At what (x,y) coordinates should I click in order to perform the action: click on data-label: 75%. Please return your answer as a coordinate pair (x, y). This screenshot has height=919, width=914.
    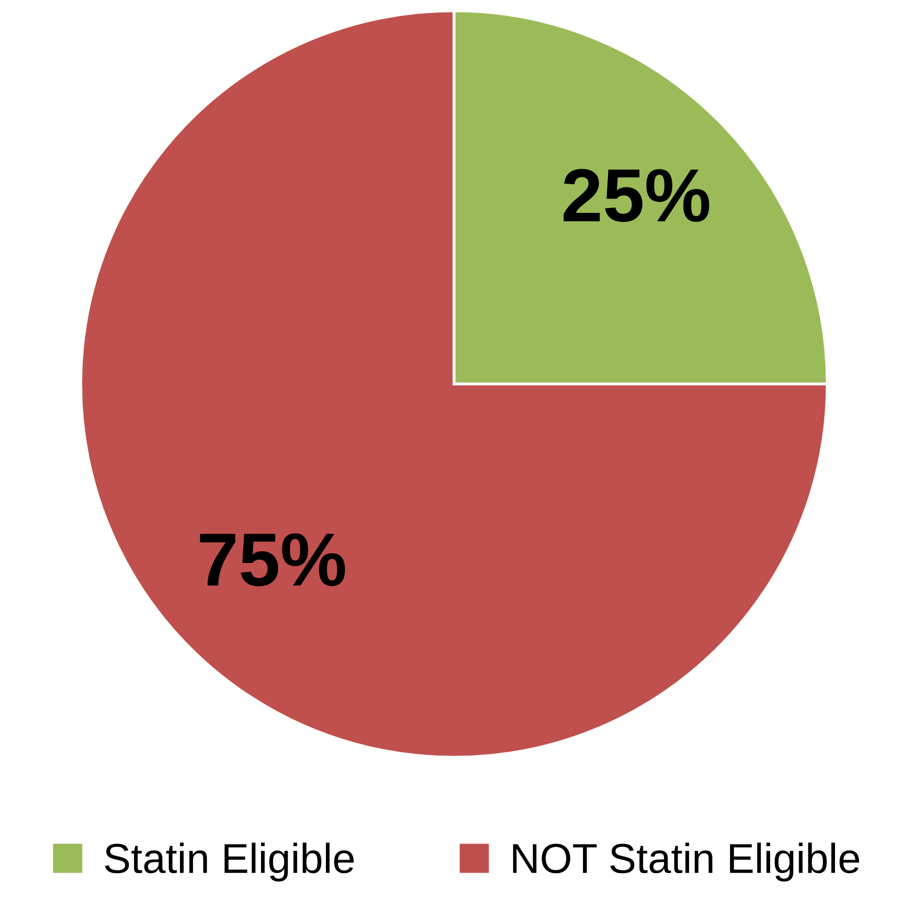
    Looking at the image, I should click on (272, 559).